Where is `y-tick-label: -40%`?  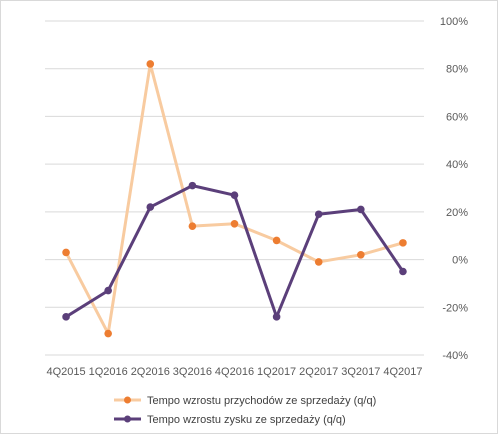
y-tick-label: -40% is located at coordinates (455, 356).